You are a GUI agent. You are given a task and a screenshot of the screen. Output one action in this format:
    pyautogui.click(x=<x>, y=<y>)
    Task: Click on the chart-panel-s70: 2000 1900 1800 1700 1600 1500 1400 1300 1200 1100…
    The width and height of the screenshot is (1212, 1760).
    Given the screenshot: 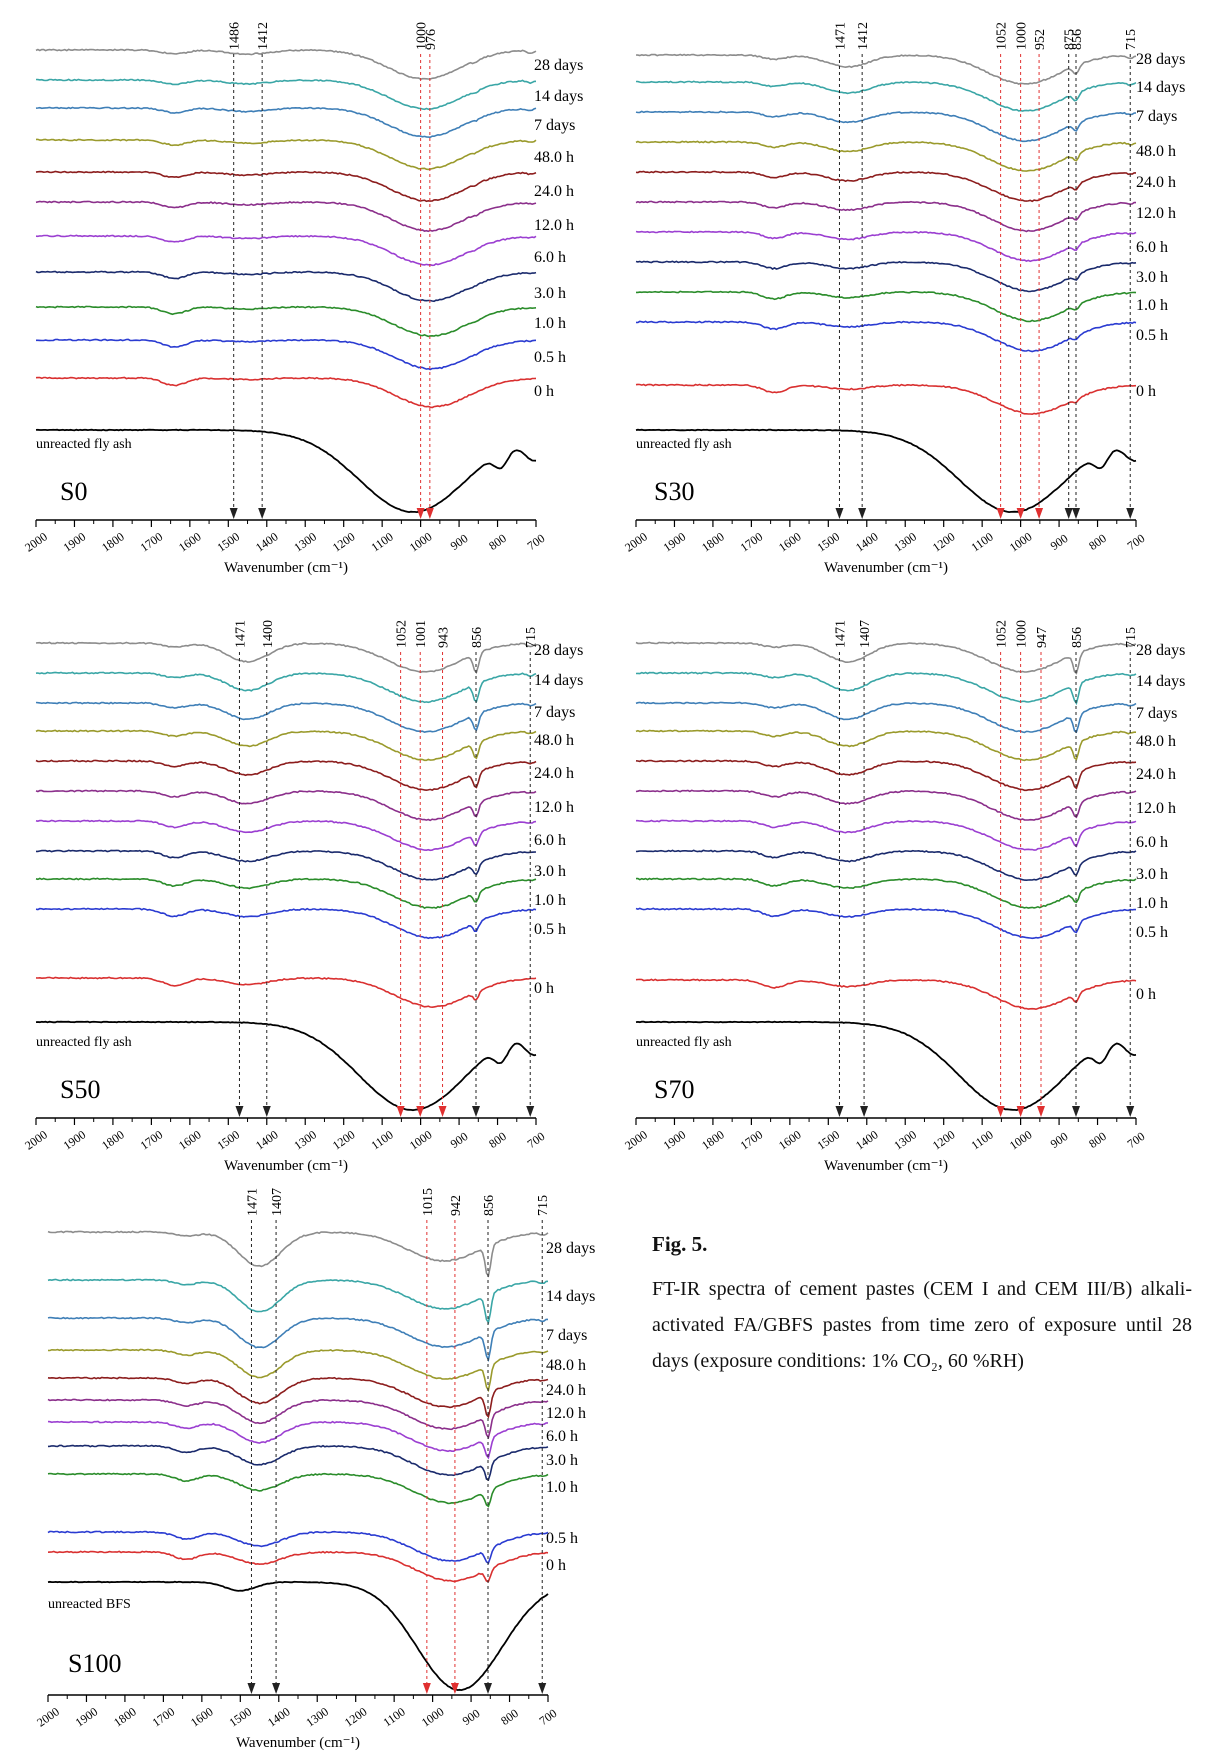 What is the action you would take?
    pyautogui.click(x=903, y=897)
    